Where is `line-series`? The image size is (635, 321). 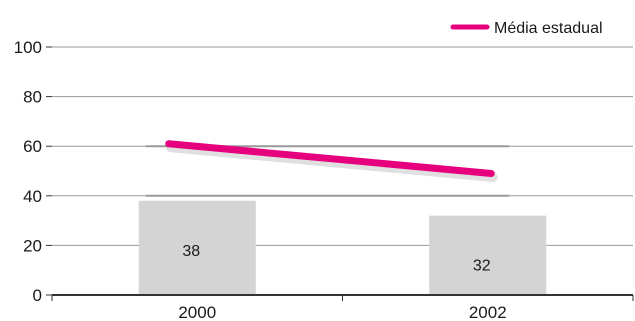
line-series is located at coordinates (331, 161).